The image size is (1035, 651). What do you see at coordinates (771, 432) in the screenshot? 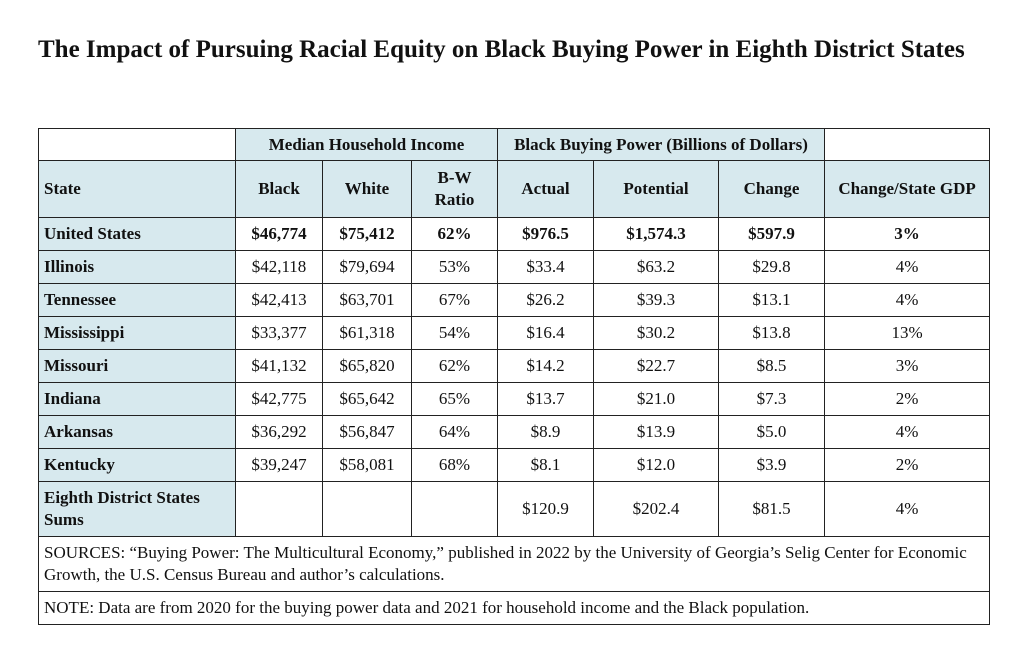
I see `table-cell: $5.0` at bounding box center [771, 432].